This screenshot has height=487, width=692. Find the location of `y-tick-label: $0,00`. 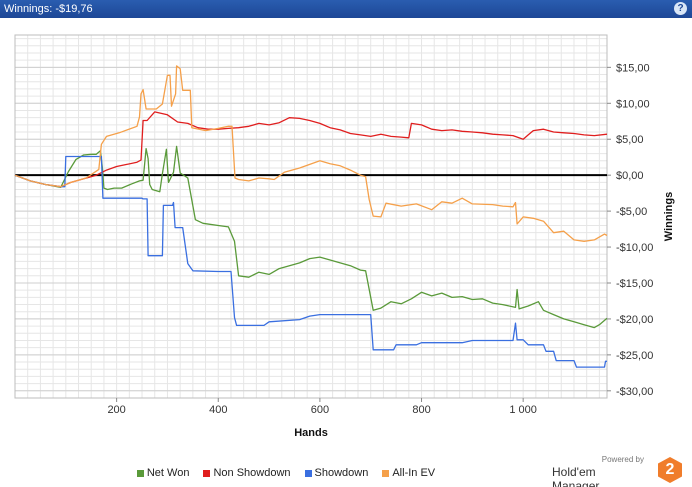

y-tick-label: $0,00 is located at coordinates (630, 176).